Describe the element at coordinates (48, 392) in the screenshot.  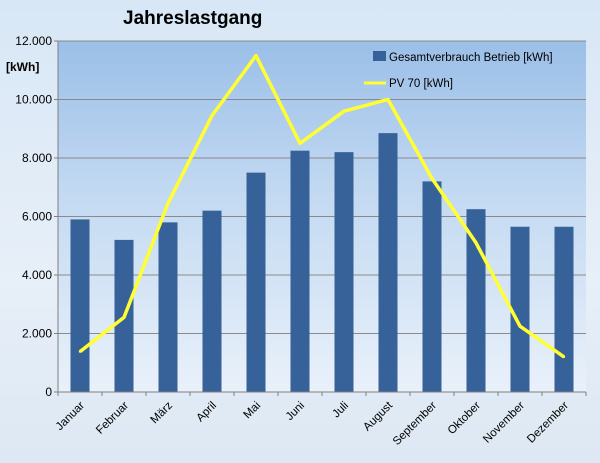
I see `y-tick-label: 0` at that location.